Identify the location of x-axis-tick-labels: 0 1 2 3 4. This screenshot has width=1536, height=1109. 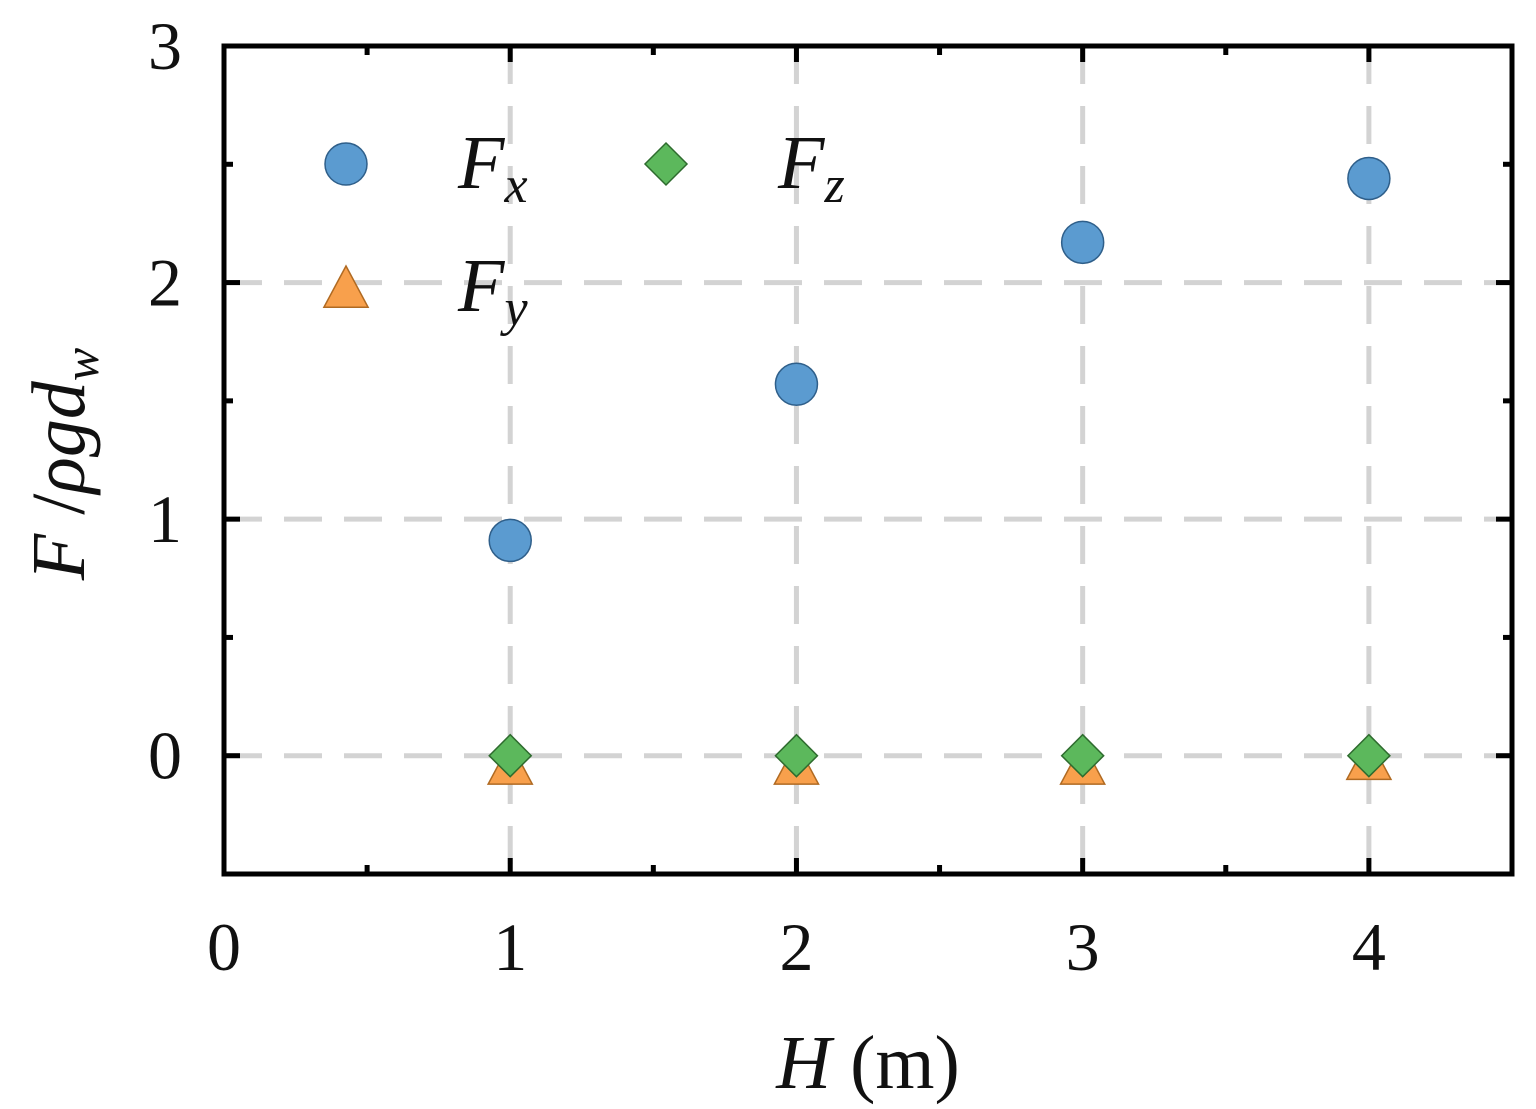
(796, 947).